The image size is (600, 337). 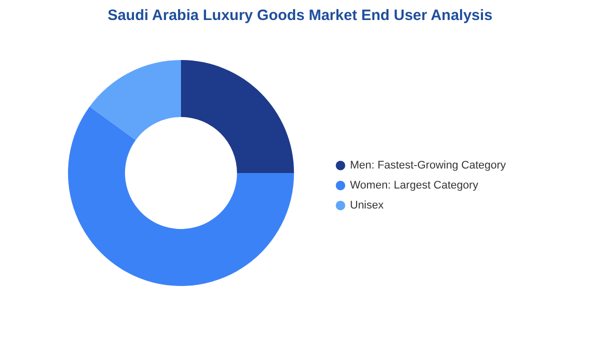 What do you see at coordinates (414, 186) in the screenshot?
I see `legend-label: Women: Largest Category` at bounding box center [414, 186].